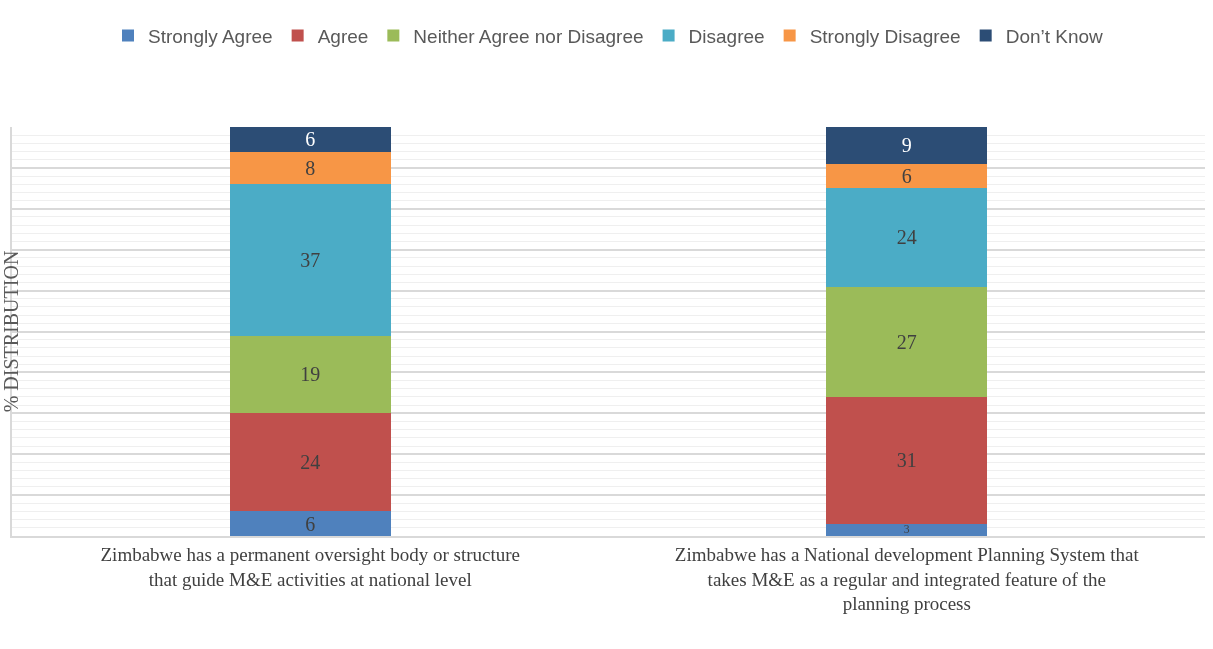 The width and height of the screenshot is (1213, 649). What do you see at coordinates (1054, 36) in the screenshot?
I see `legend-label: Don’t Know` at bounding box center [1054, 36].